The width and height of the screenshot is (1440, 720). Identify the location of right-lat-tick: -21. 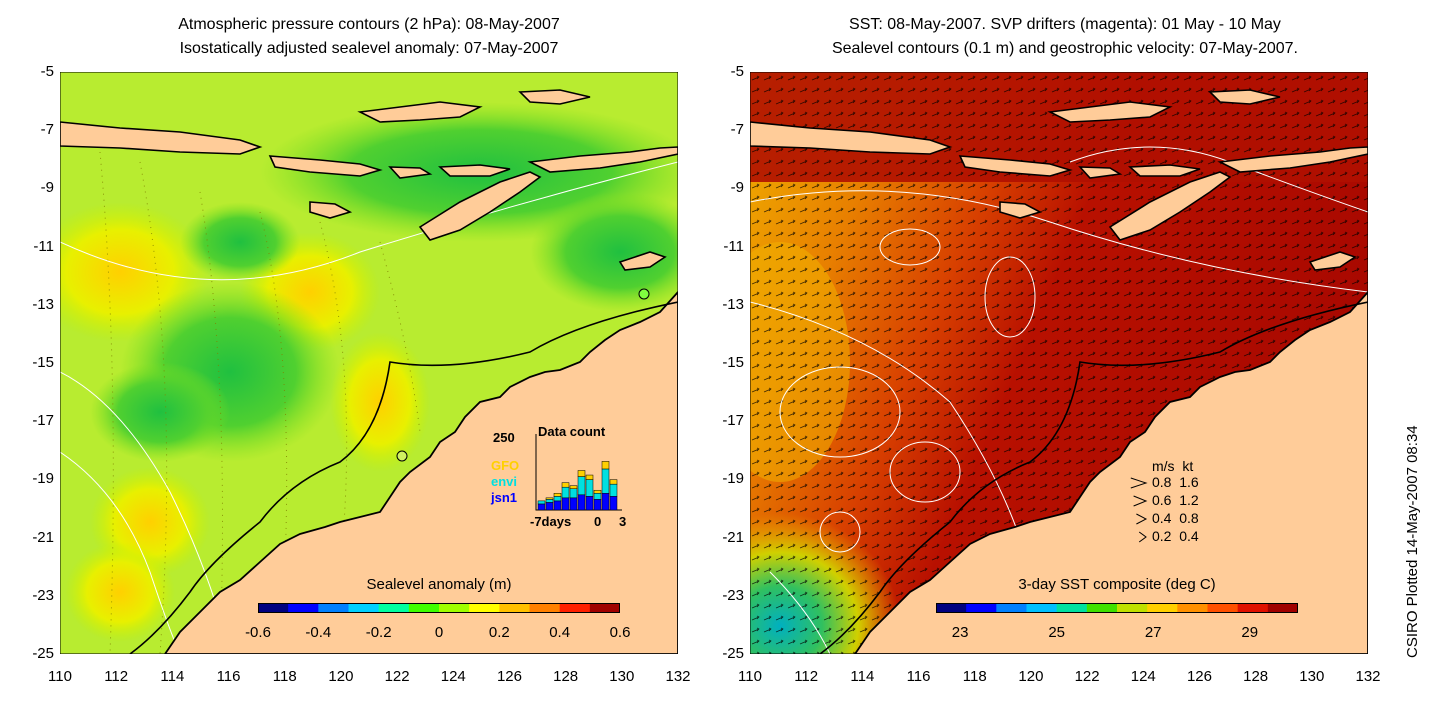
(733, 537).